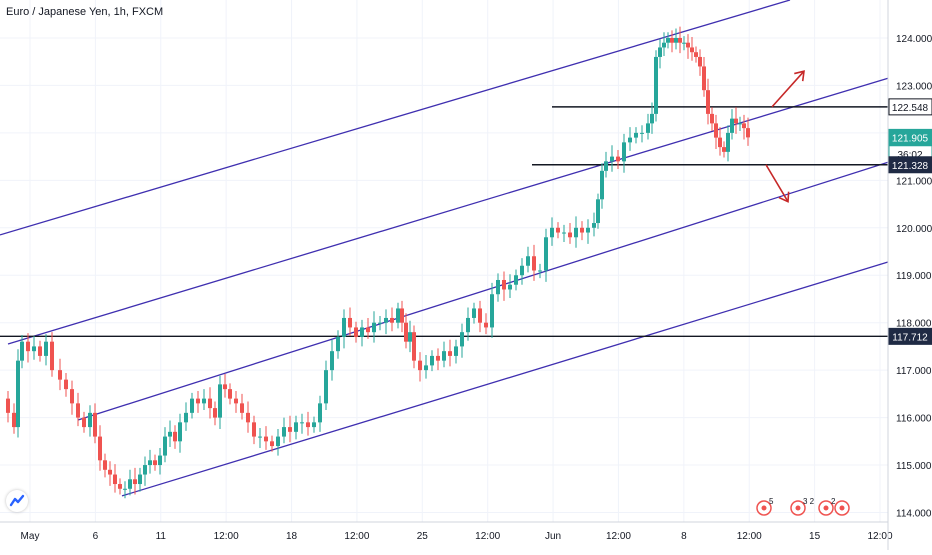  I want to click on y-tick-label: 123.000, so click(914, 86).